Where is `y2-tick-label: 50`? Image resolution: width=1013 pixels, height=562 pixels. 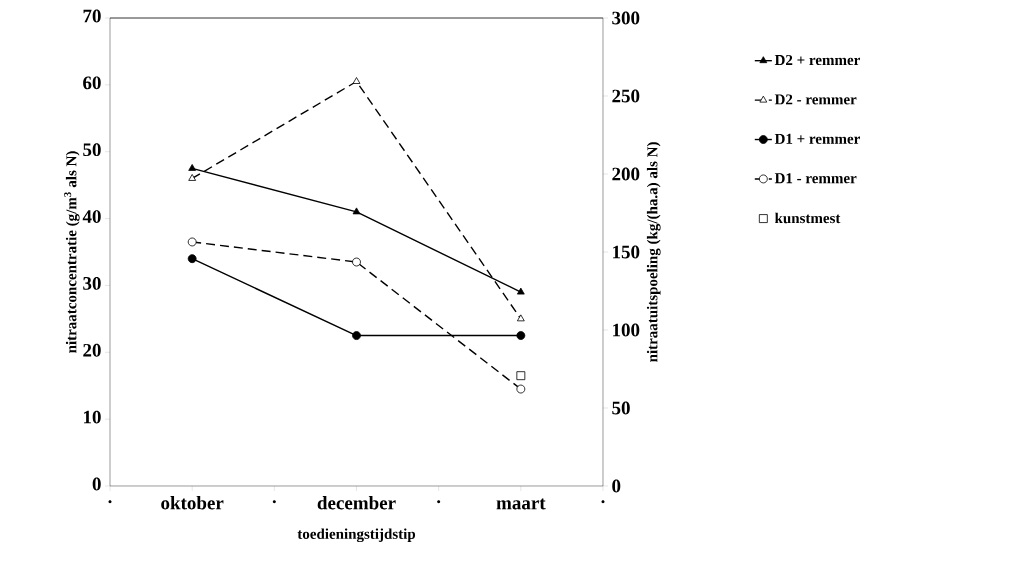
y2-tick-label: 50 is located at coordinates (621, 408).